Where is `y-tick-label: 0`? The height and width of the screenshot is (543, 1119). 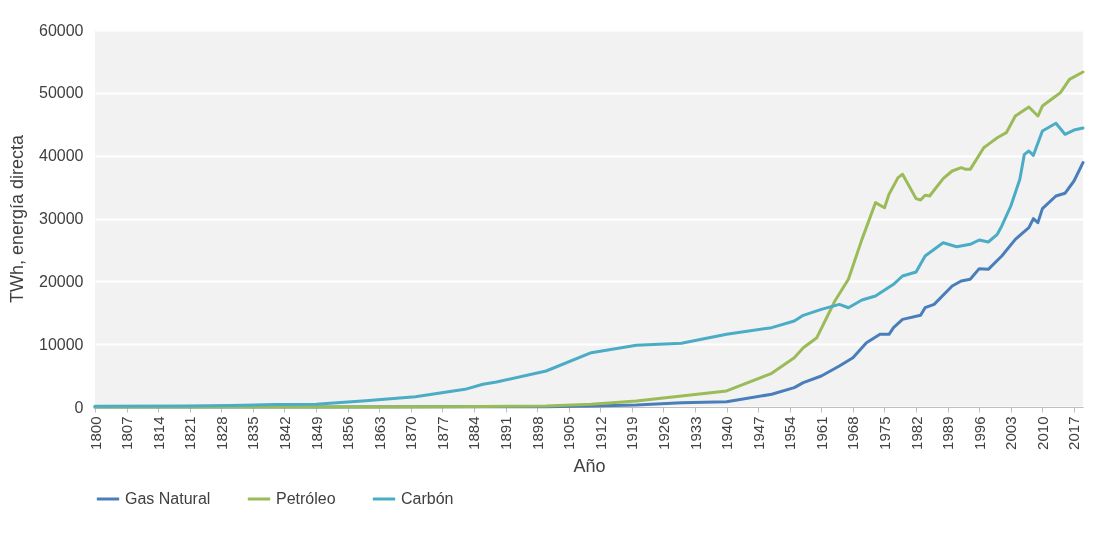
y-tick-label: 0 is located at coordinates (79, 407).